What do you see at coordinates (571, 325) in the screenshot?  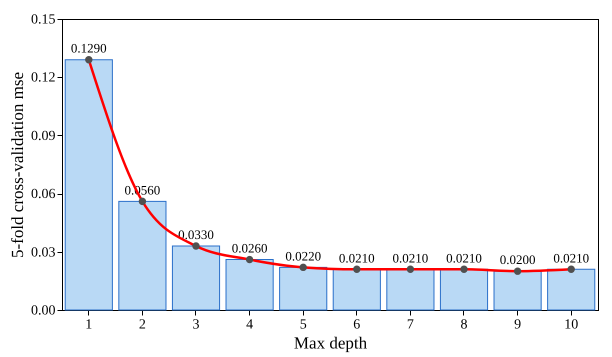 I see `x-tick-label: 10` at bounding box center [571, 325].